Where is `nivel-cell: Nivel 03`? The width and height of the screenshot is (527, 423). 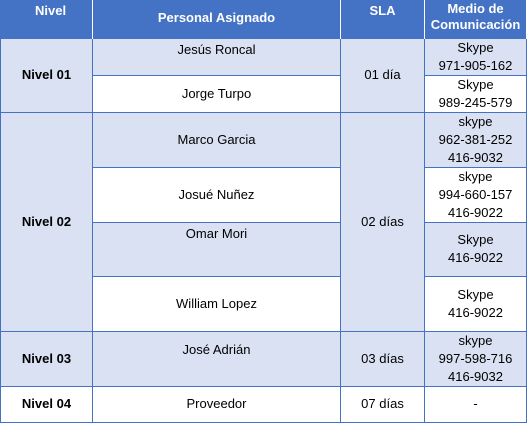
nivel-cell: Nivel 03 is located at coordinates (46, 358).